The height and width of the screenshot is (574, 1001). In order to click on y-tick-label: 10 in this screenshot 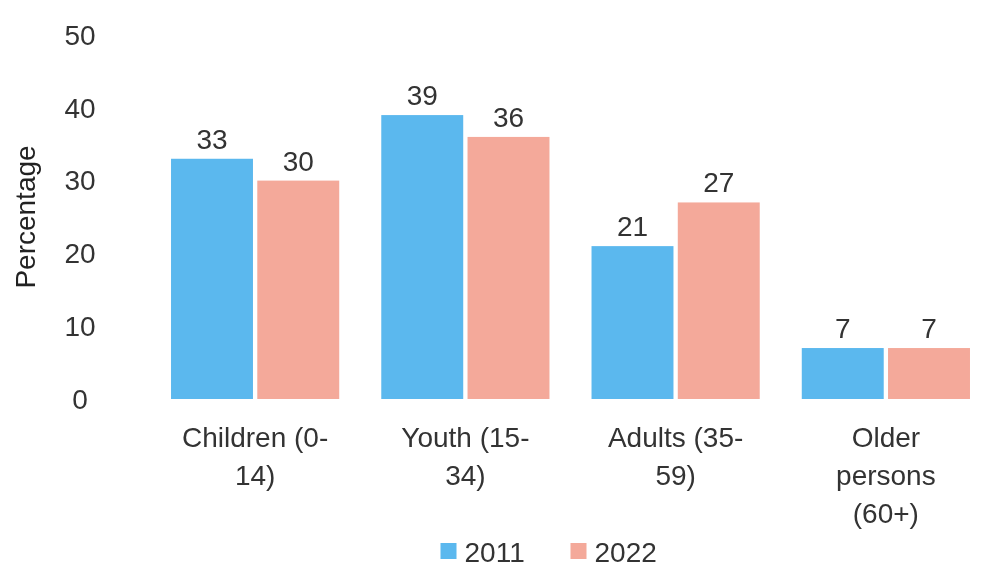, I will do `click(80, 326)`.